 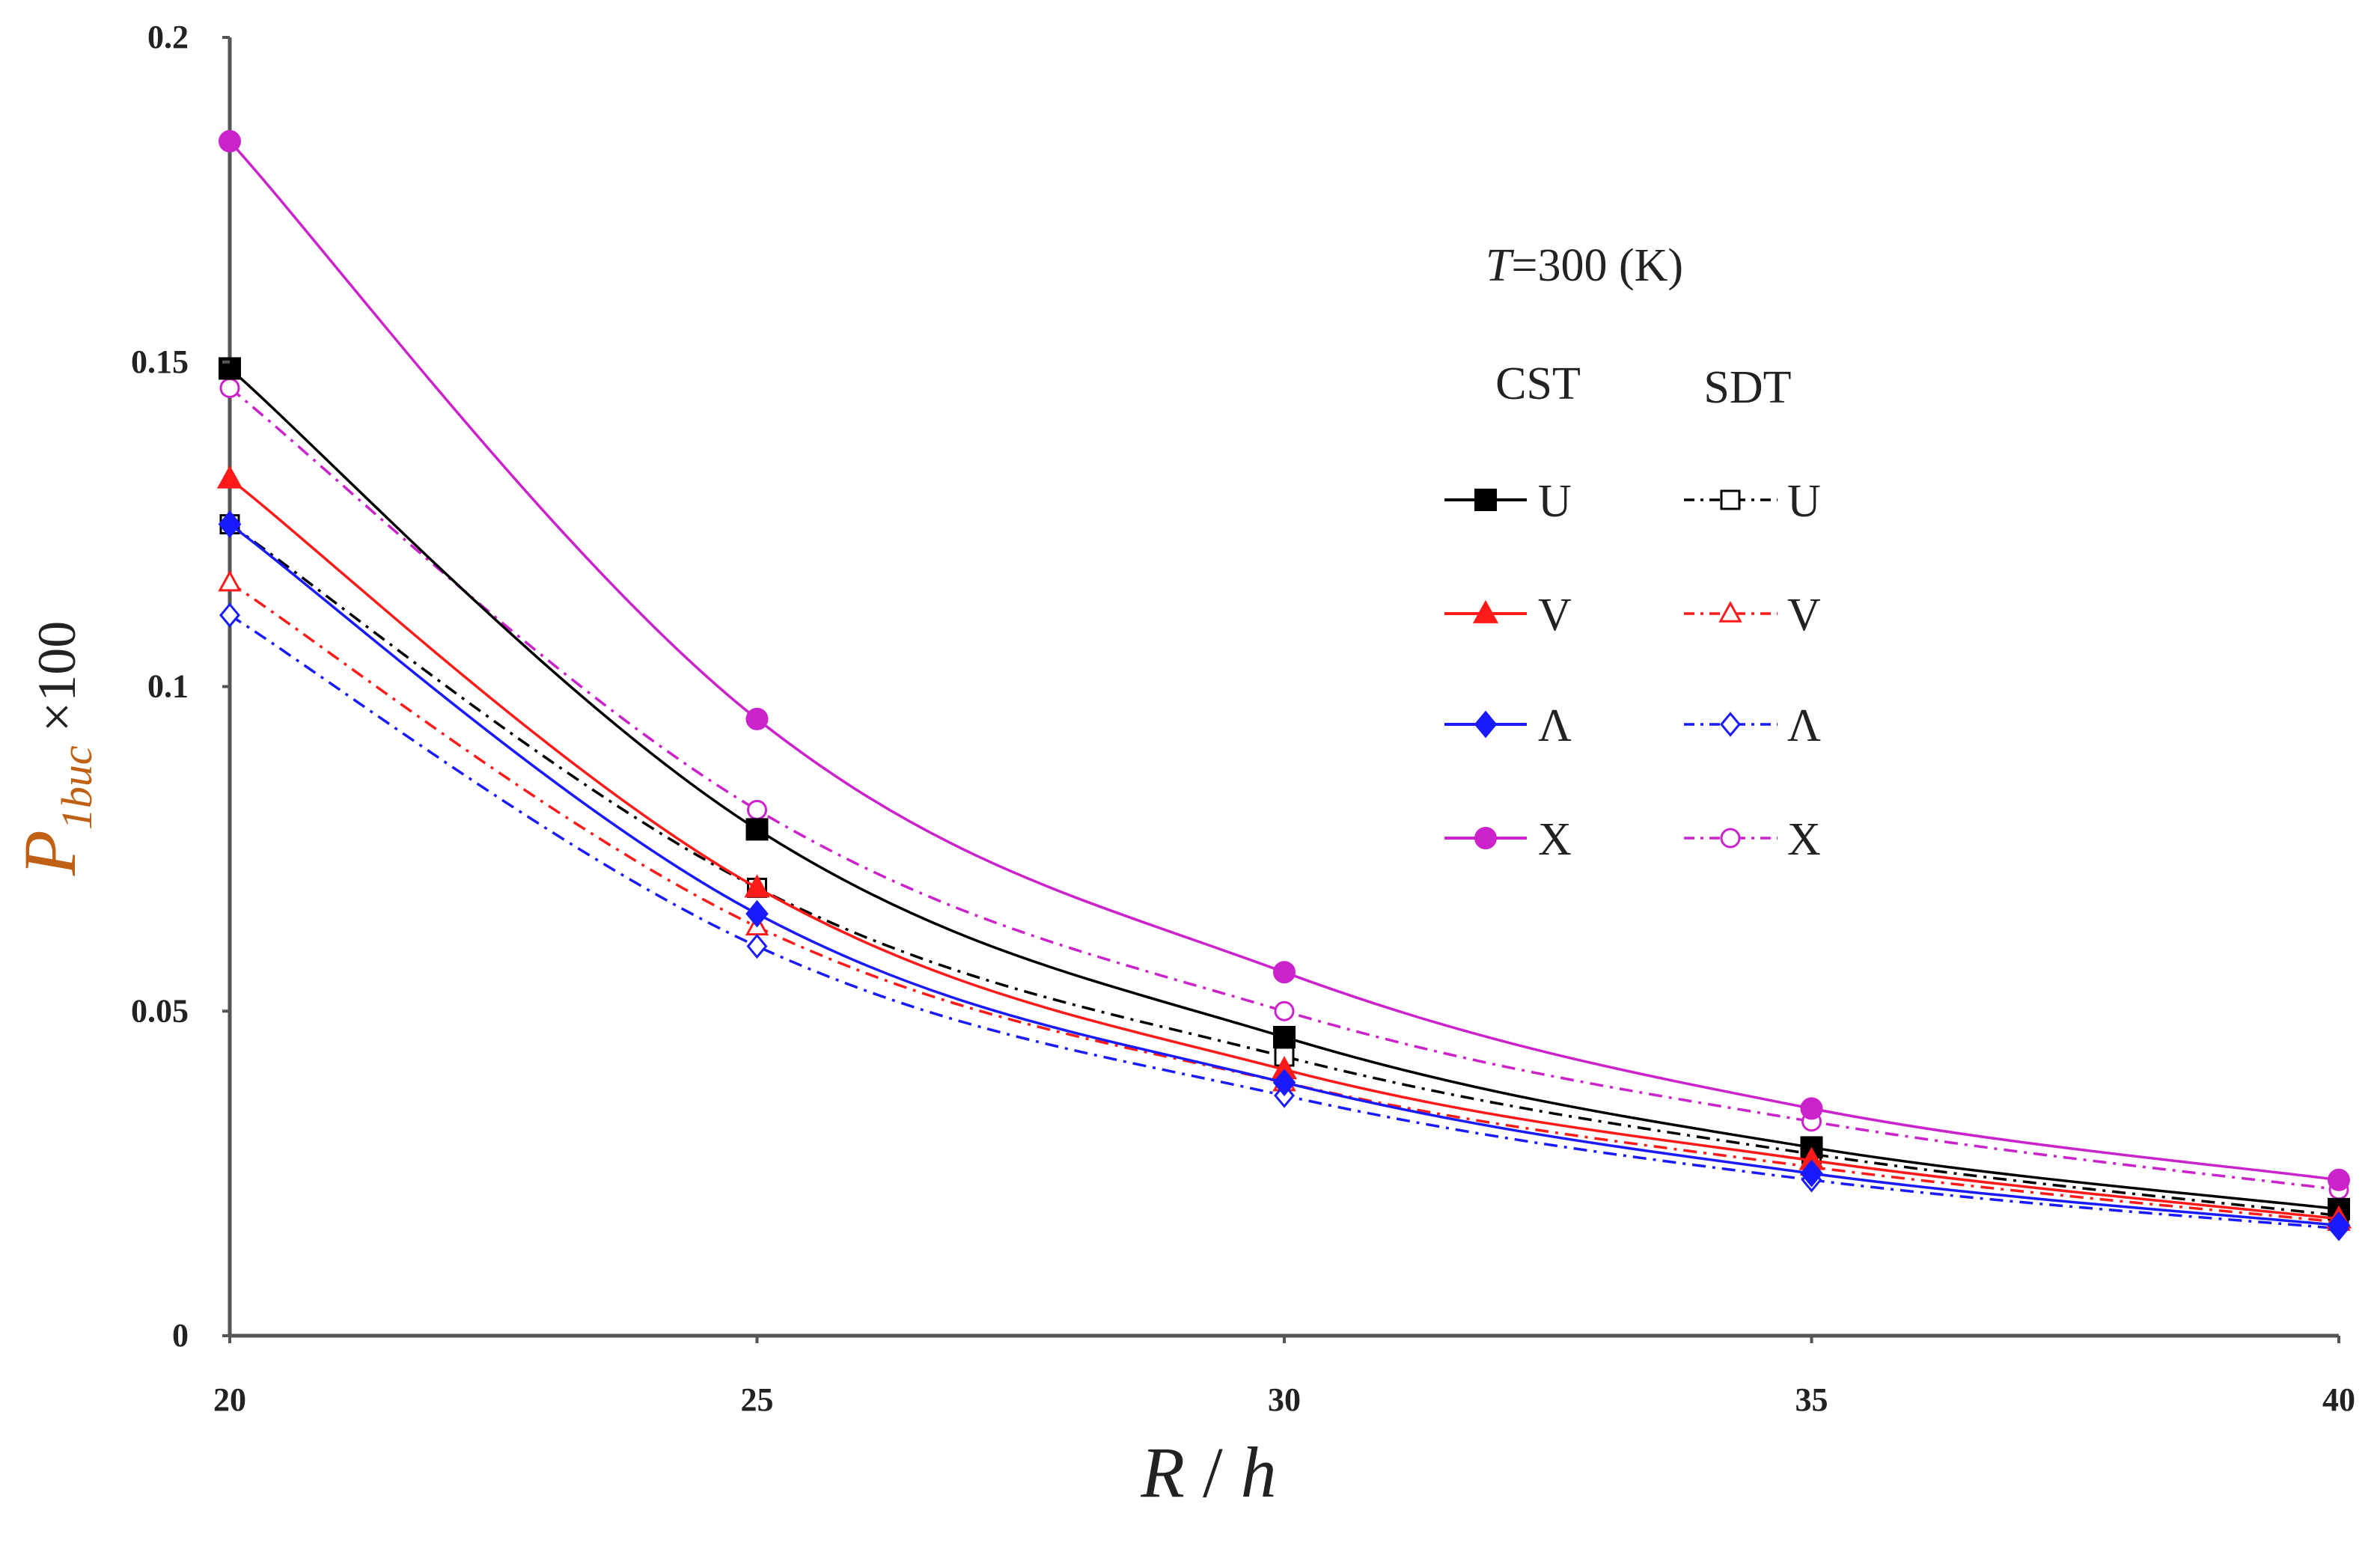 I want to click on legend-entry-cst-lambda: Λ, so click(x=1508, y=725).